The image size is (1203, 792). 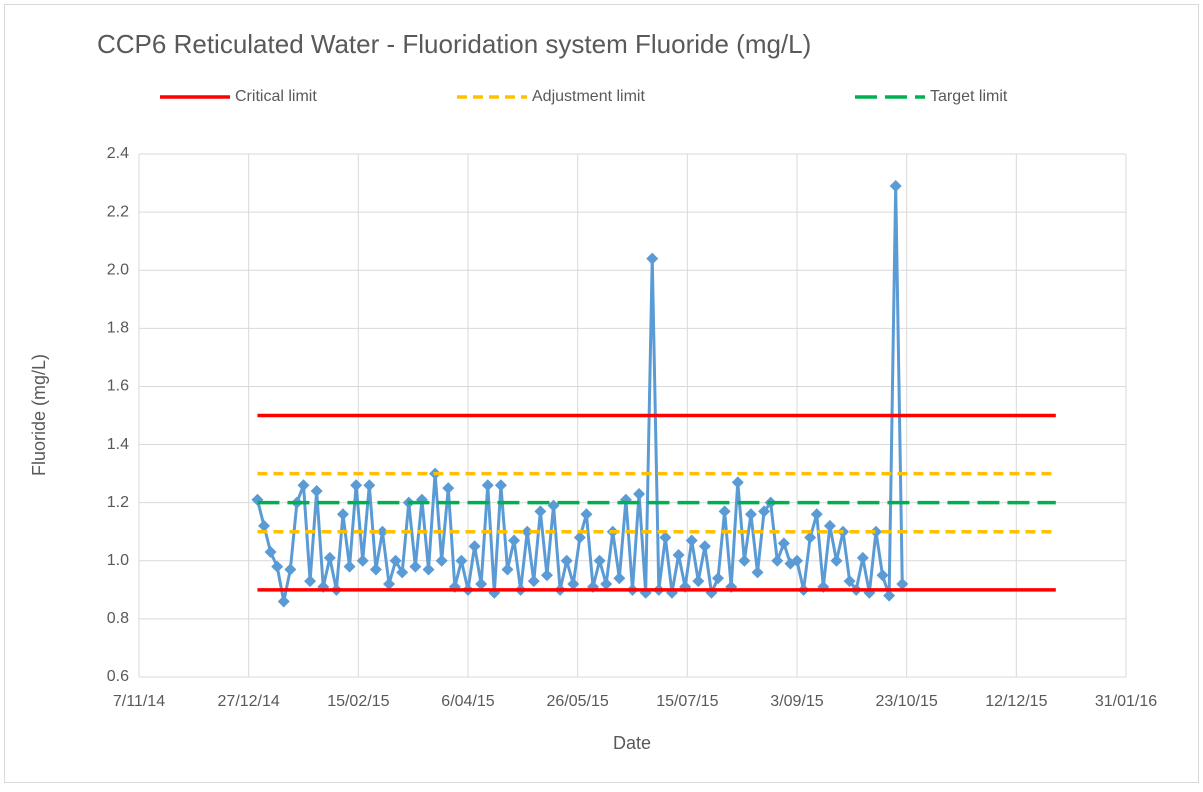 I want to click on legend-label: Target limit, so click(x=969, y=96).